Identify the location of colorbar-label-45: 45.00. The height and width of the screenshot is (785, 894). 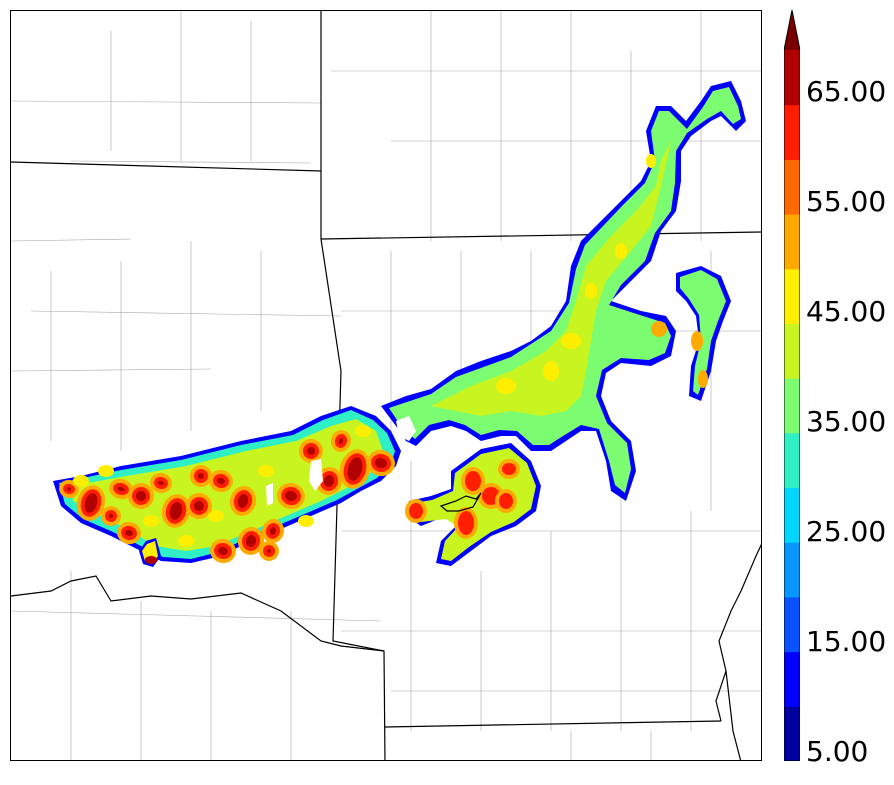
(846, 311).